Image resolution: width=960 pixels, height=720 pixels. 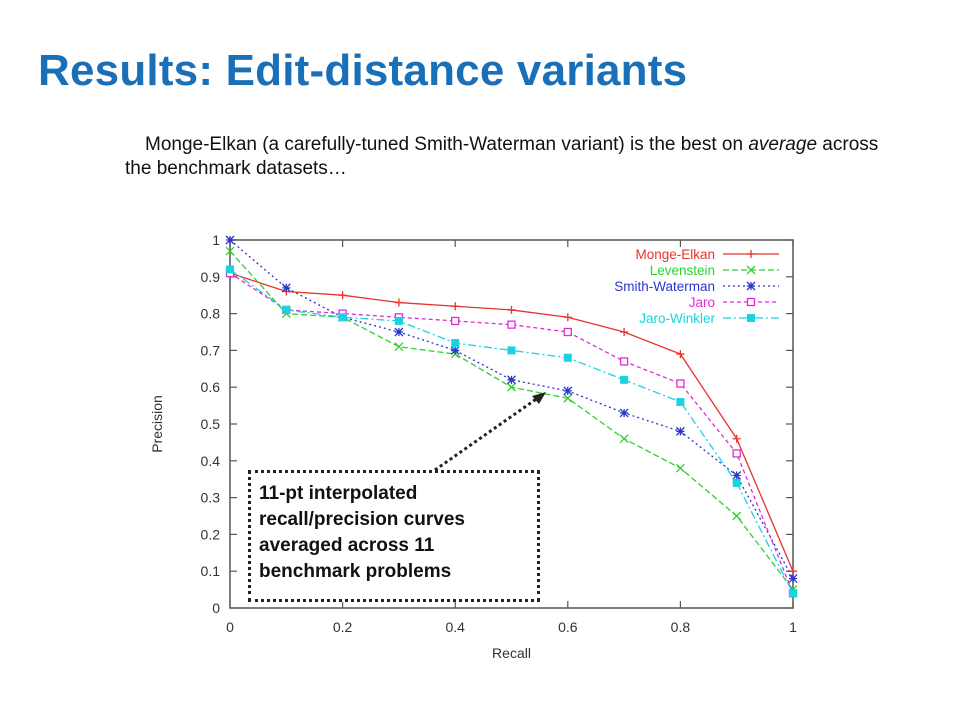 What do you see at coordinates (211, 277) in the screenshot?
I see `y-tick-label: 0.9` at bounding box center [211, 277].